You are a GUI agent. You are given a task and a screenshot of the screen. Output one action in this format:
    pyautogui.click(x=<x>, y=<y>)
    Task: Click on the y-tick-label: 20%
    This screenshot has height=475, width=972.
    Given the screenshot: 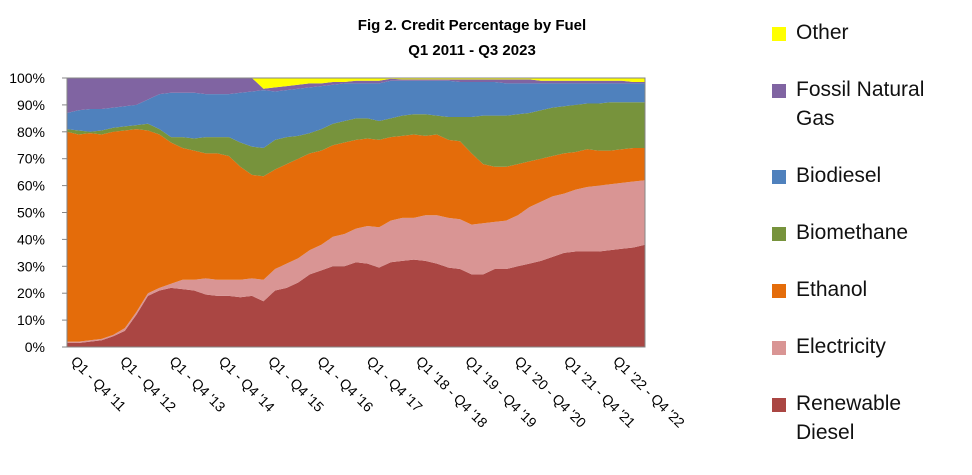 What is the action you would take?
    pyautogui.click(x=31, y=293)
    